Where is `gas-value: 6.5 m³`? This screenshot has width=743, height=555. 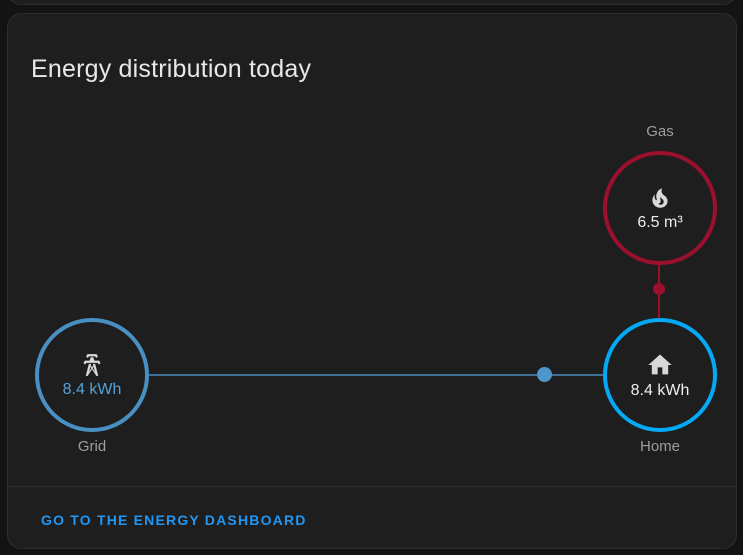
gas-value: 6.5 m³ is located at coordinates (660, 222).